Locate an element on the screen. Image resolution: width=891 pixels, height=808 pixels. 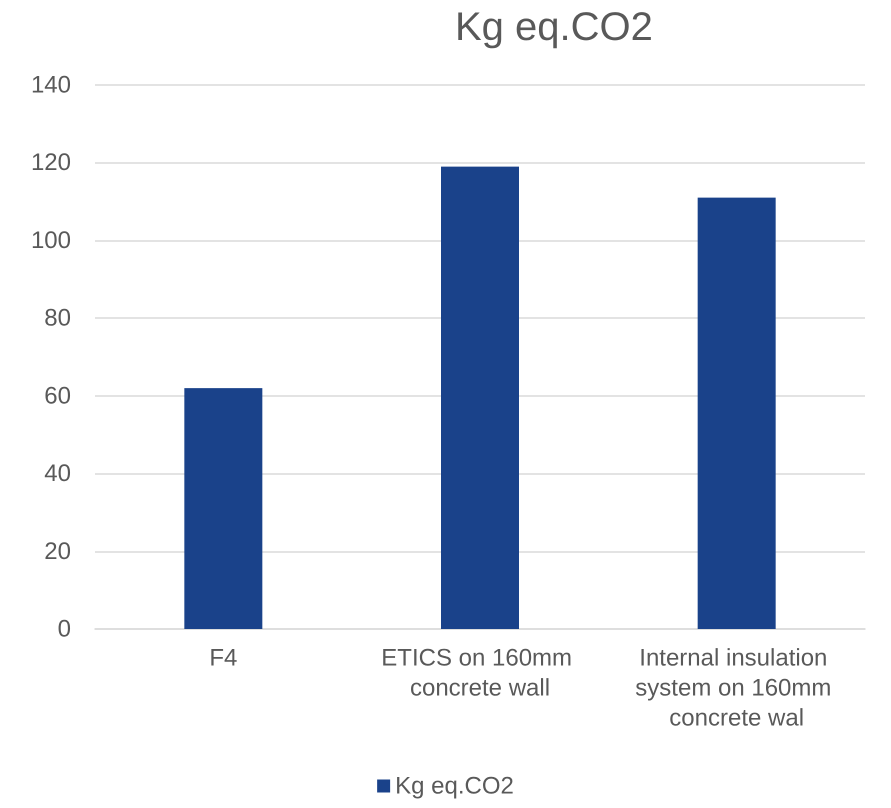
y-tick-label: 120 is located at coordinates (50, 162).